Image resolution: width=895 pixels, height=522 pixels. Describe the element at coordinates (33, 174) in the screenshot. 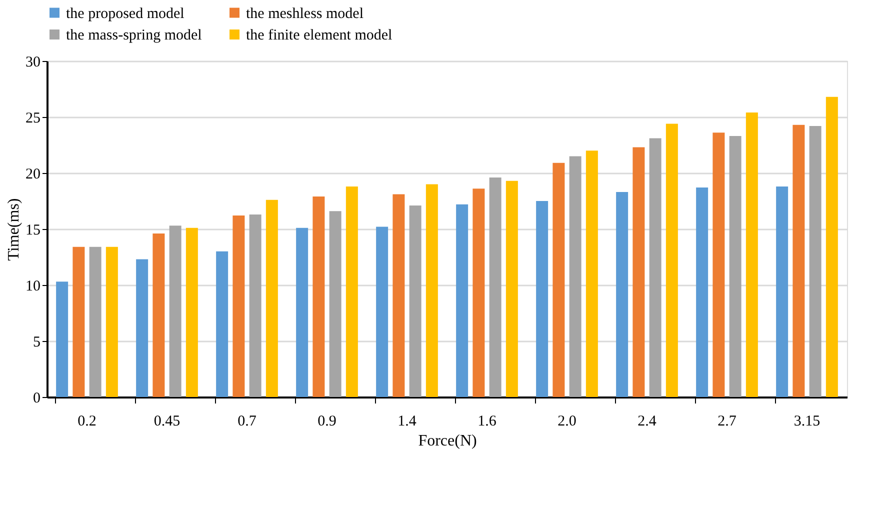

I see `y-tick-label: 20` at that location.